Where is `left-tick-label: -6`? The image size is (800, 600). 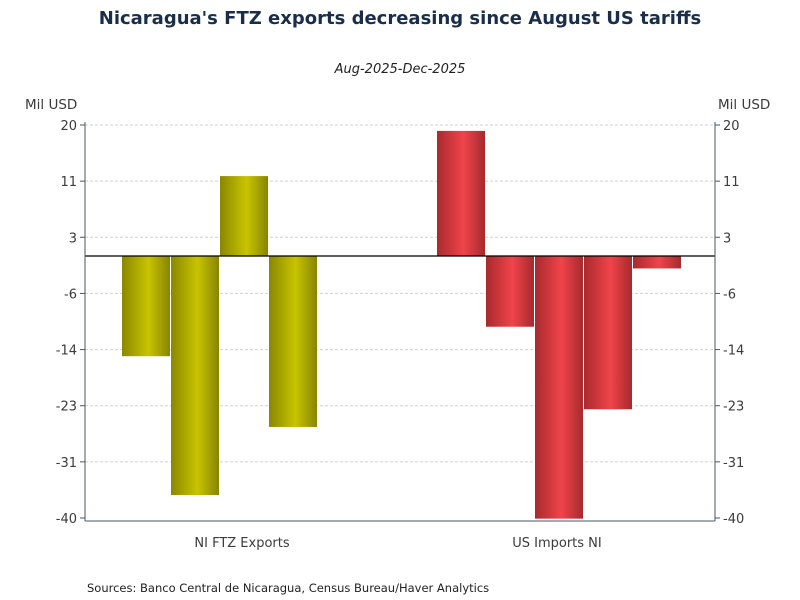 left-tick-label: -6 is located at coordinates (70, 294).